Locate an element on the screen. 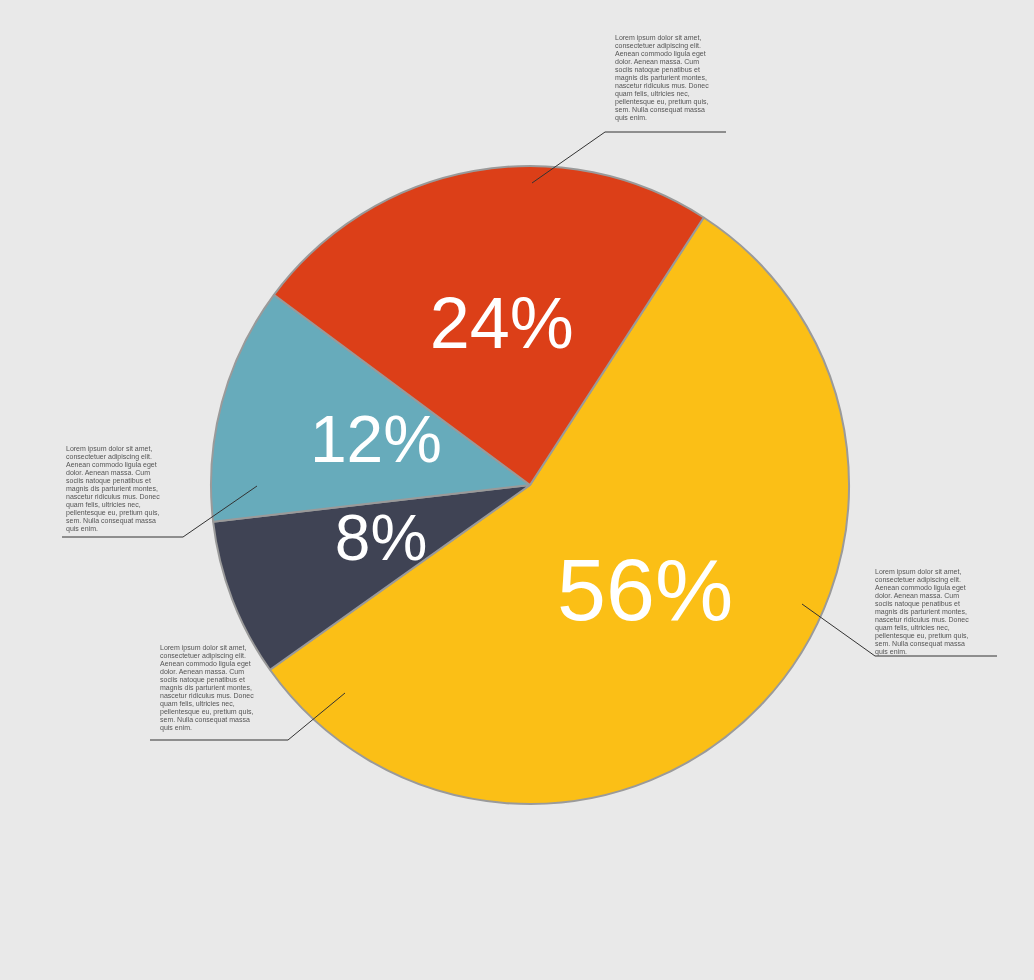 The height and width of the screenshot is (980, 1034). data-label: 8% is located at coordinates (381, 537).